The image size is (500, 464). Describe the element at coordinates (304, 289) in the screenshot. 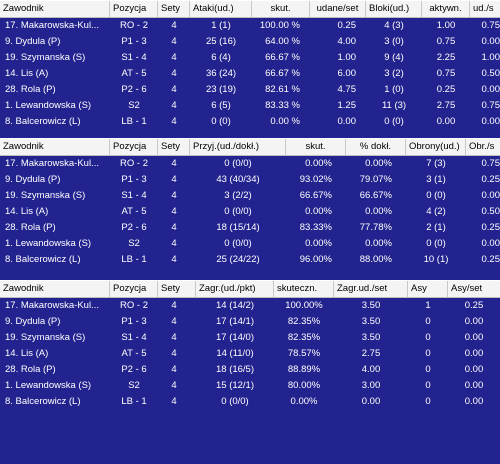

I see `col-header-serve-efficiency: skuteczn.` at that location.